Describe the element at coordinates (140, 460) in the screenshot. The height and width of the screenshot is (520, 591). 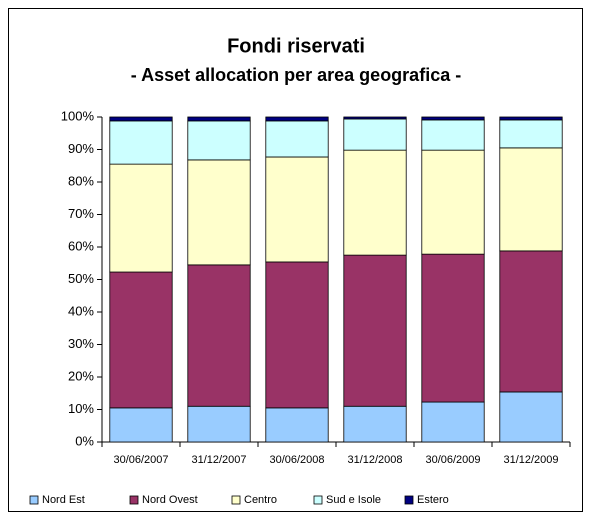
I see `x-tick-label: 30/06/2007` at that location.